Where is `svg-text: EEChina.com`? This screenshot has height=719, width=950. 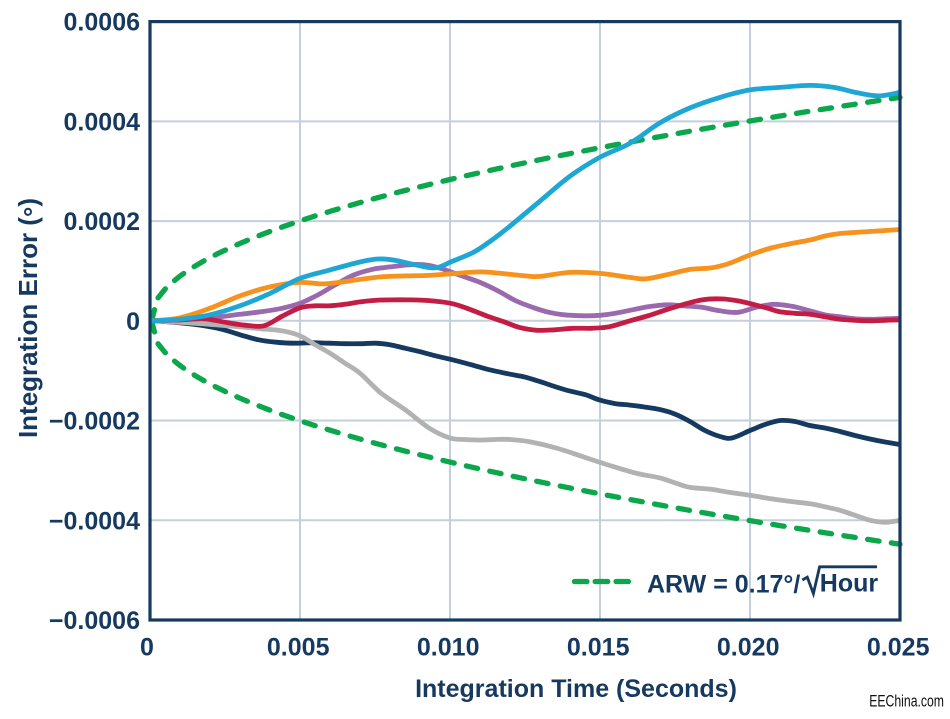
svg-text: EEChina.com is located at coordinates (906, 702).